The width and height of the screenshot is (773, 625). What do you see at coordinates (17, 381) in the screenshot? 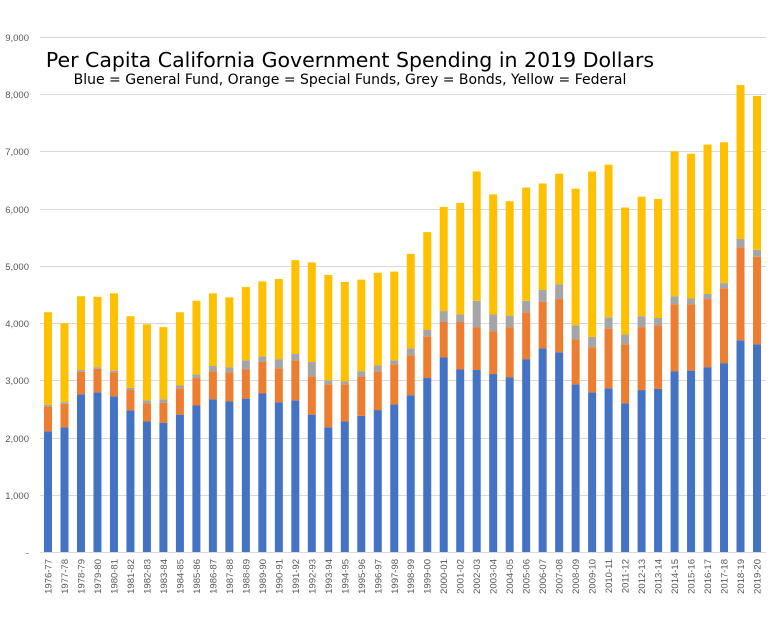
I see `y-tick-label: 3,000` at bounding box center [17, 381].